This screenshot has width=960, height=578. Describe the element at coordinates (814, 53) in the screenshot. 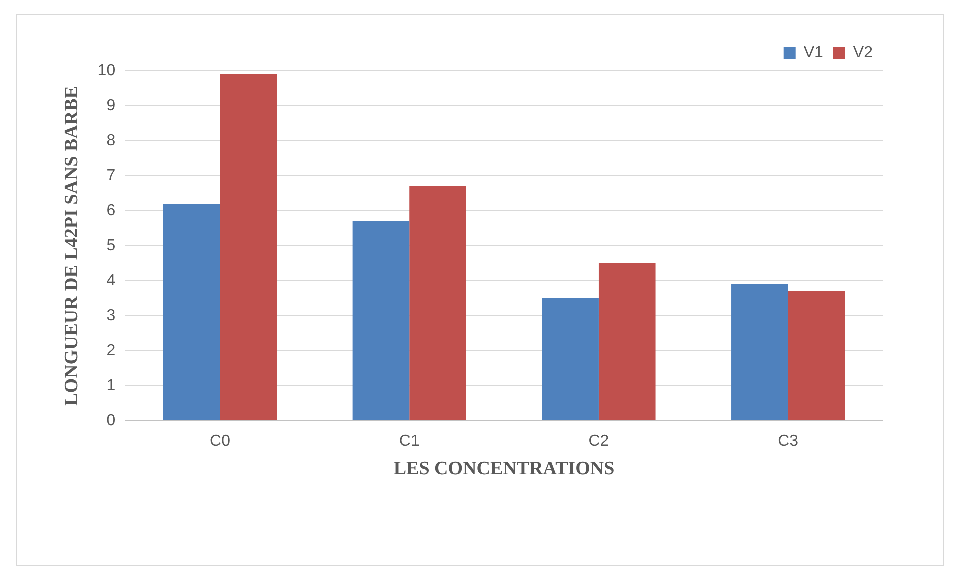

I see `legend-label: V1` at that location.